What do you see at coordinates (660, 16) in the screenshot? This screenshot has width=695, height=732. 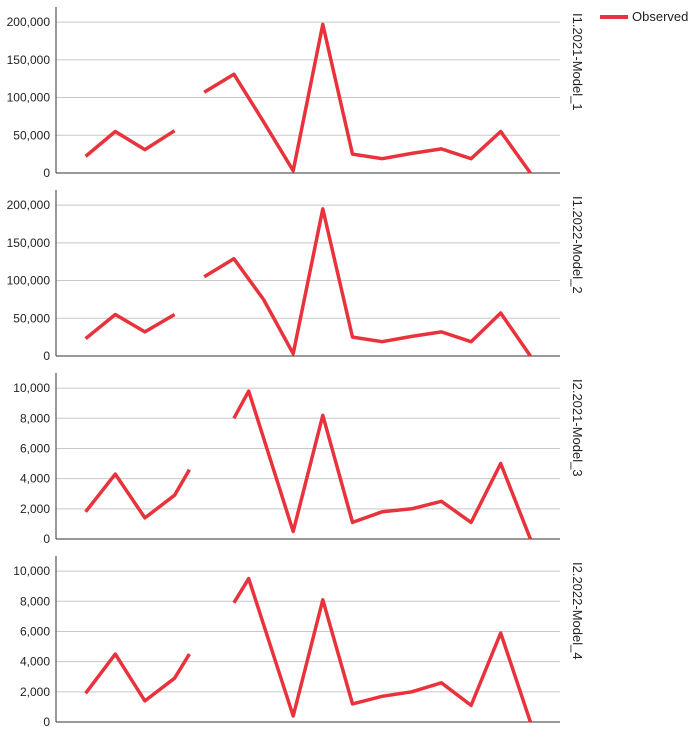 I see `legend-label-observed: Observed` at bounding box center [660, 16].